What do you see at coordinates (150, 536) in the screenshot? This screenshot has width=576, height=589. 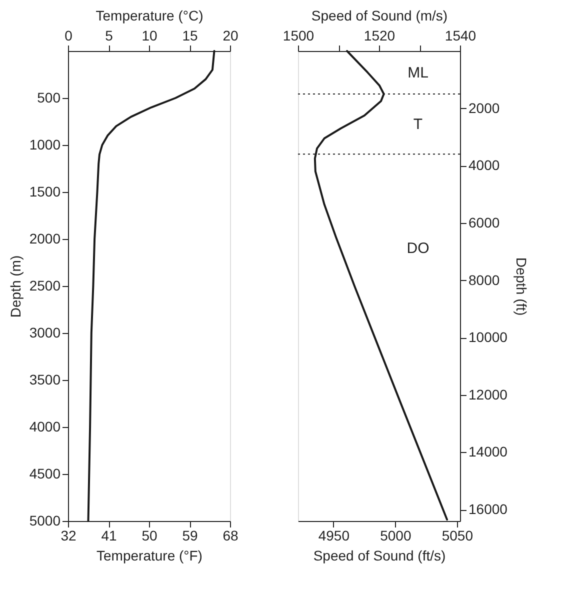 I see `x-tick-label: 50` at bounding box center [150, 536].